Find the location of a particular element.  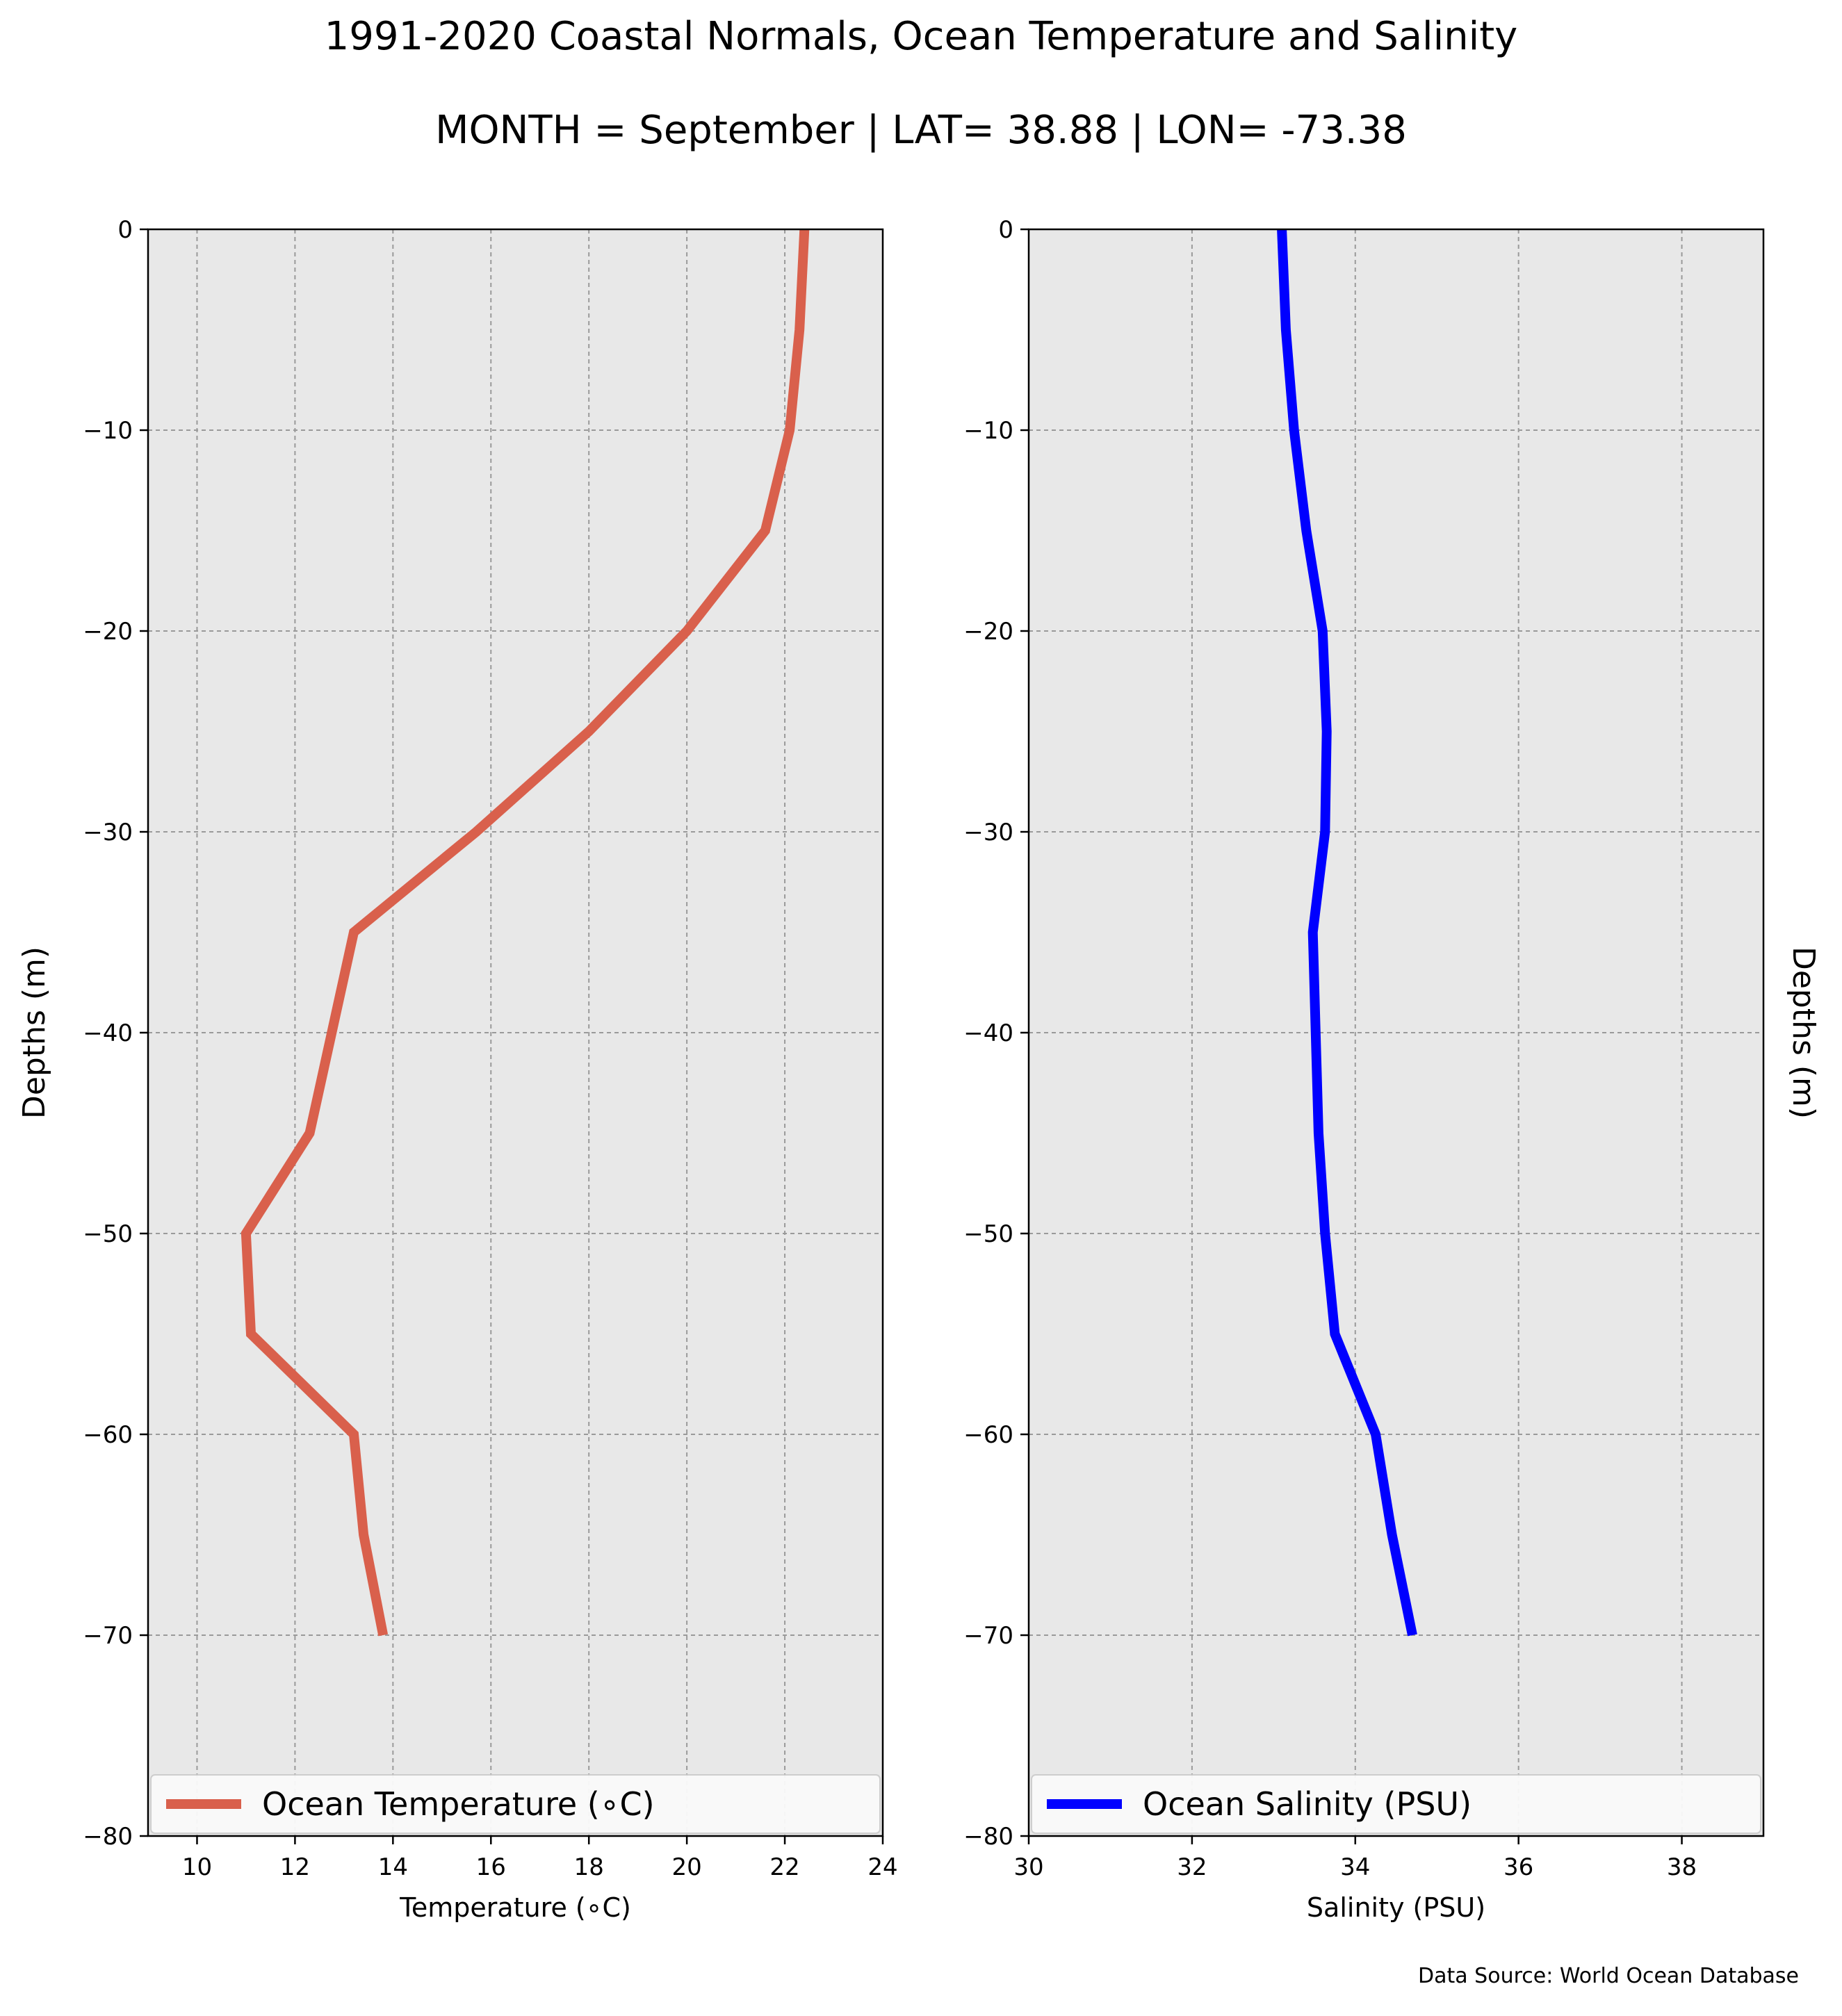

salinity-y-tick-label: −50 is located at coordinates (988, 1234).